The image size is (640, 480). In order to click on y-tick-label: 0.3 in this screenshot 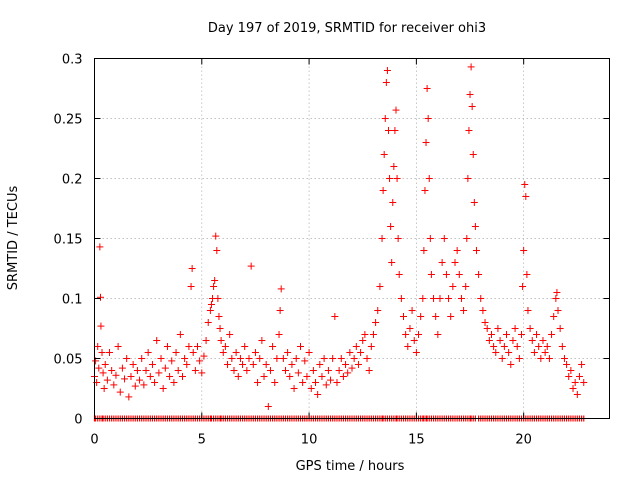, I will do `click(72, 60)`.